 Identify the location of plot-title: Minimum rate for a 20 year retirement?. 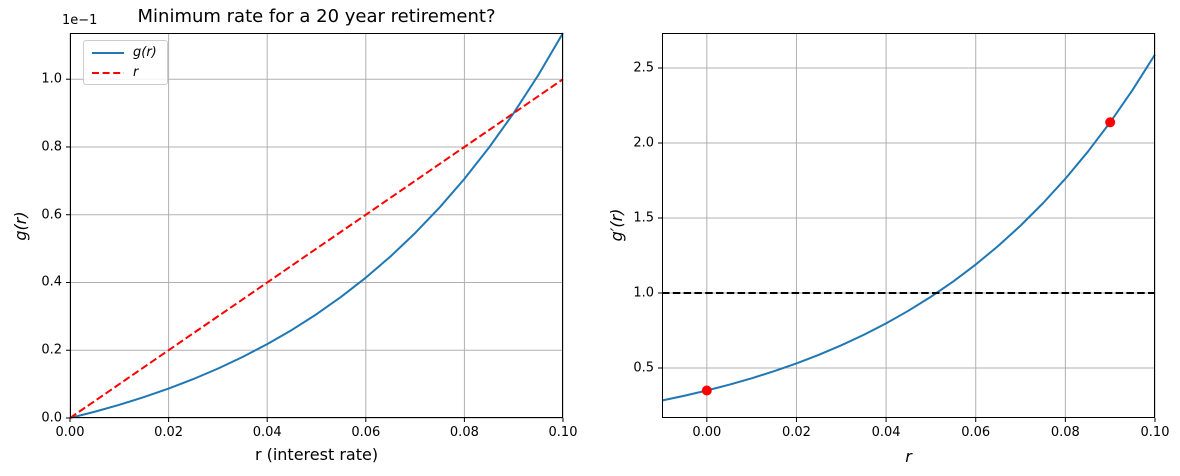
(316, 16).